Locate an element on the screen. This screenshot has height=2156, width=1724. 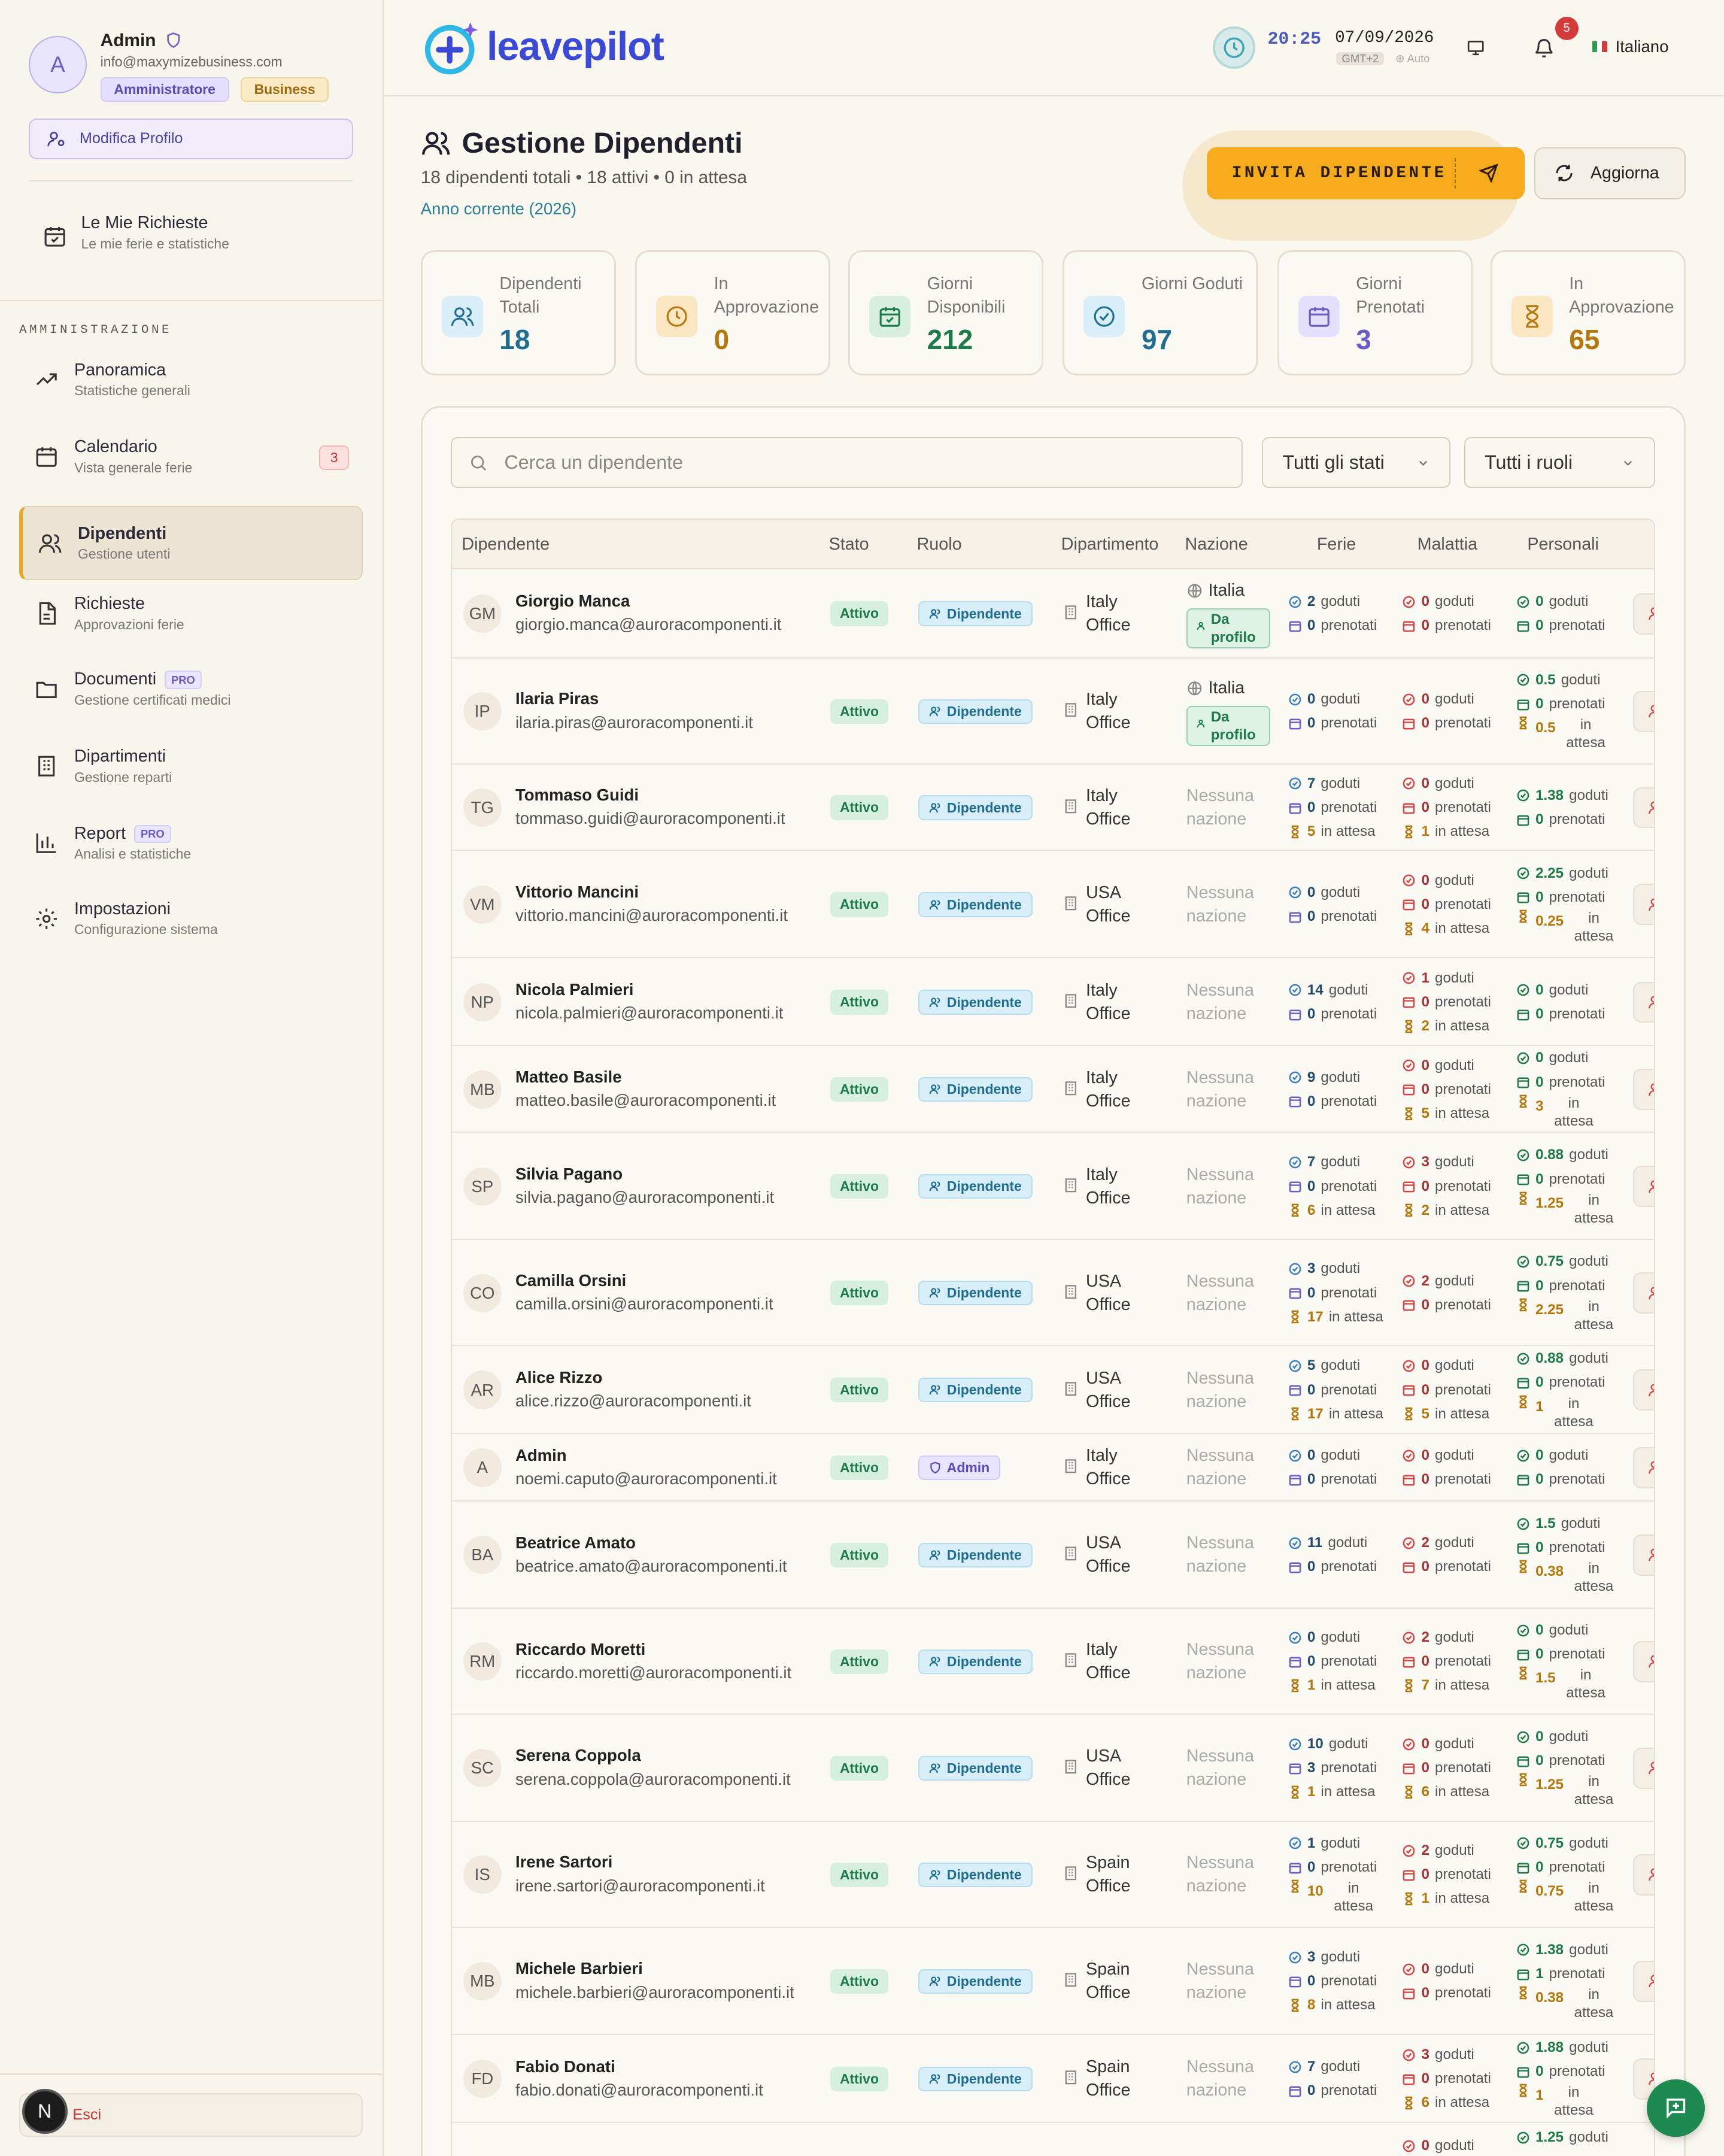
employee-name: Tommaso Guidi is located at coordinates (577, 795).